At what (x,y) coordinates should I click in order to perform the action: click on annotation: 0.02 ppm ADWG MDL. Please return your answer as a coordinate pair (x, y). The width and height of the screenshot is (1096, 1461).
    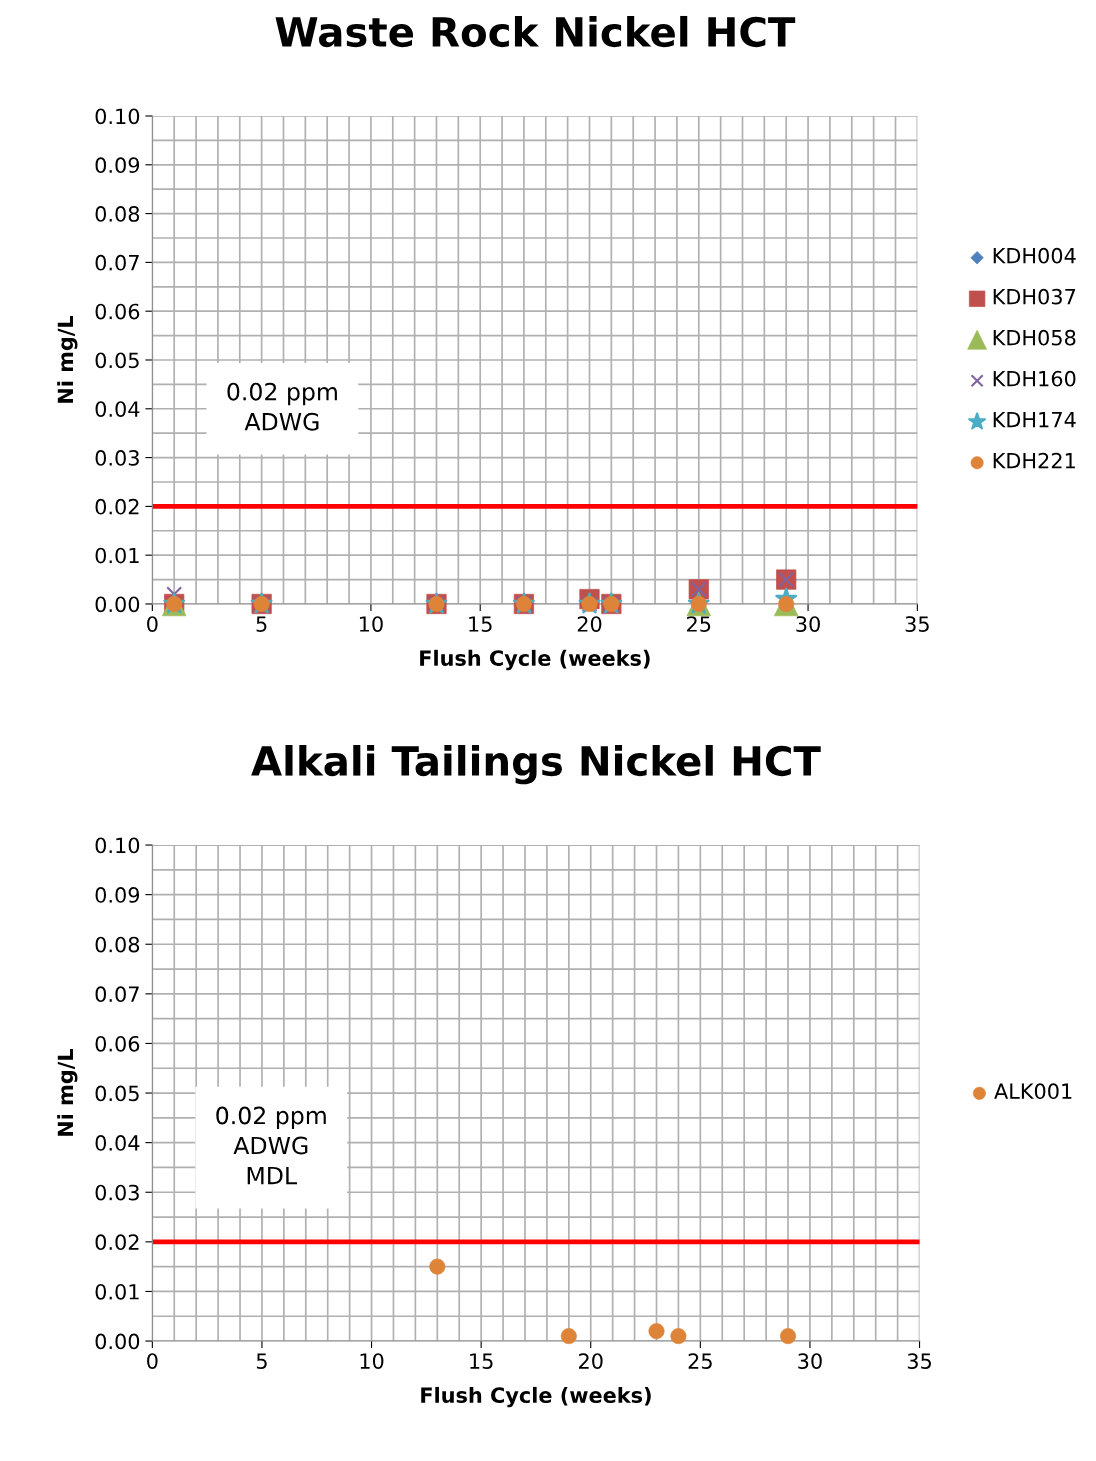
    Looking at the image, I should click on (271, 1145).